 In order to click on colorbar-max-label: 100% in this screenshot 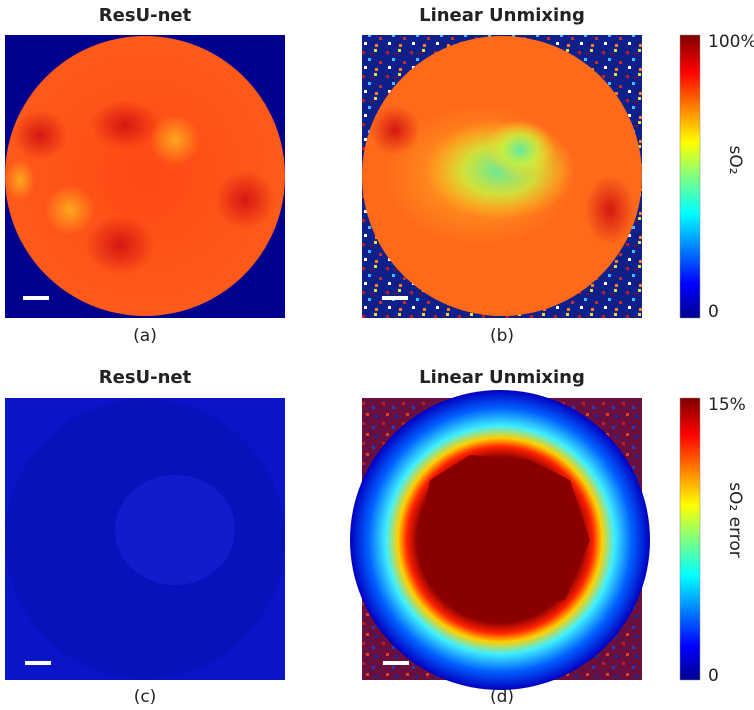, I will do `click(731, 42)`.